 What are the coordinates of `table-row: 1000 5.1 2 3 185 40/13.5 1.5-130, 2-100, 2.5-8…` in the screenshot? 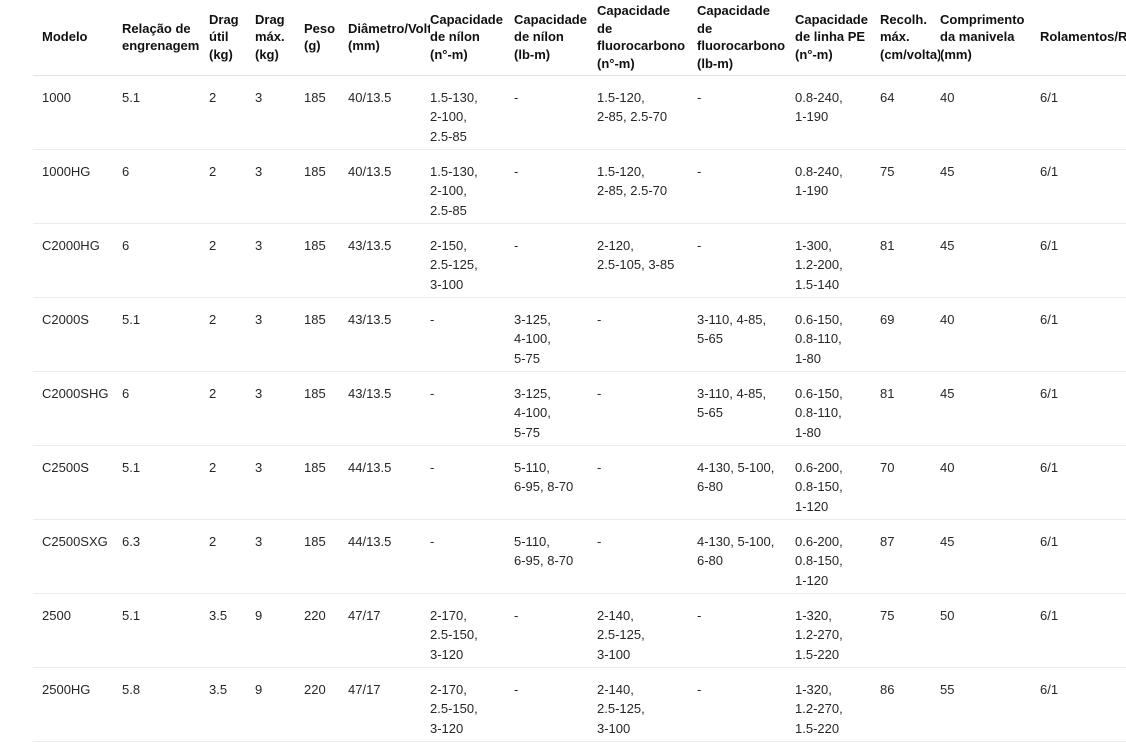 It's located at (579, 112).